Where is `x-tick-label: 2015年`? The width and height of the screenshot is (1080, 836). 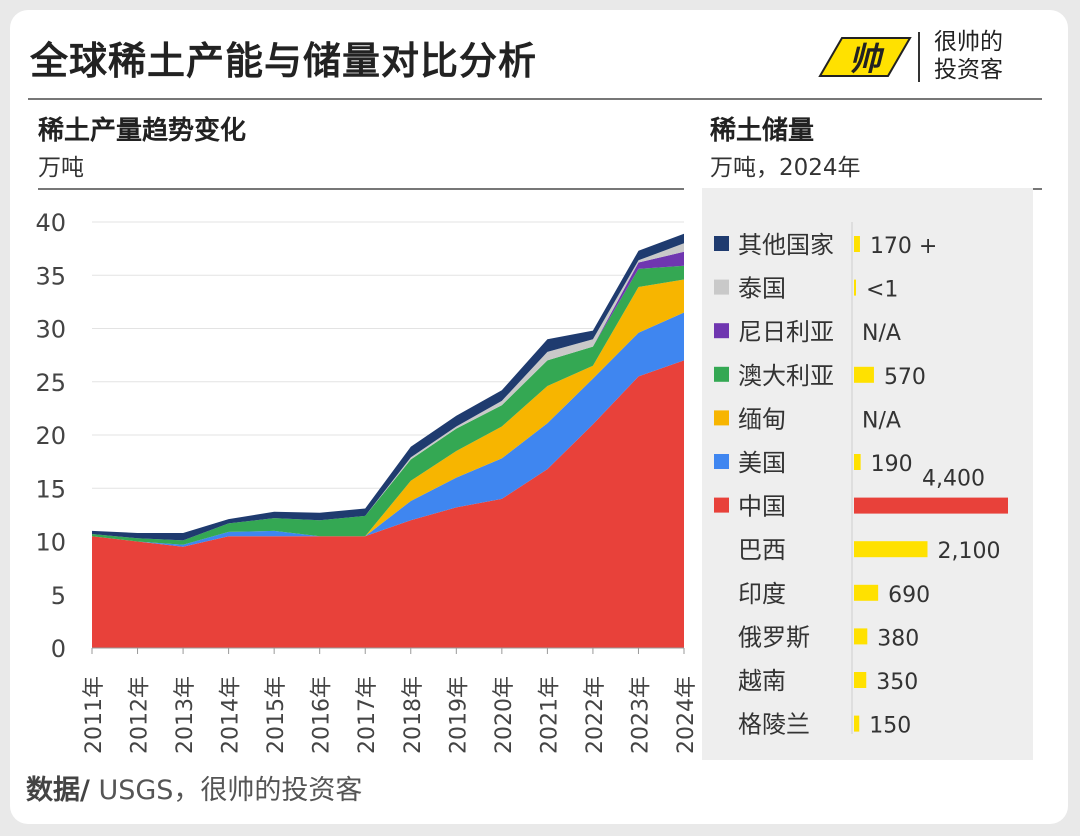 x-tick-label: 2015年 is located at coordinates (276, 715).